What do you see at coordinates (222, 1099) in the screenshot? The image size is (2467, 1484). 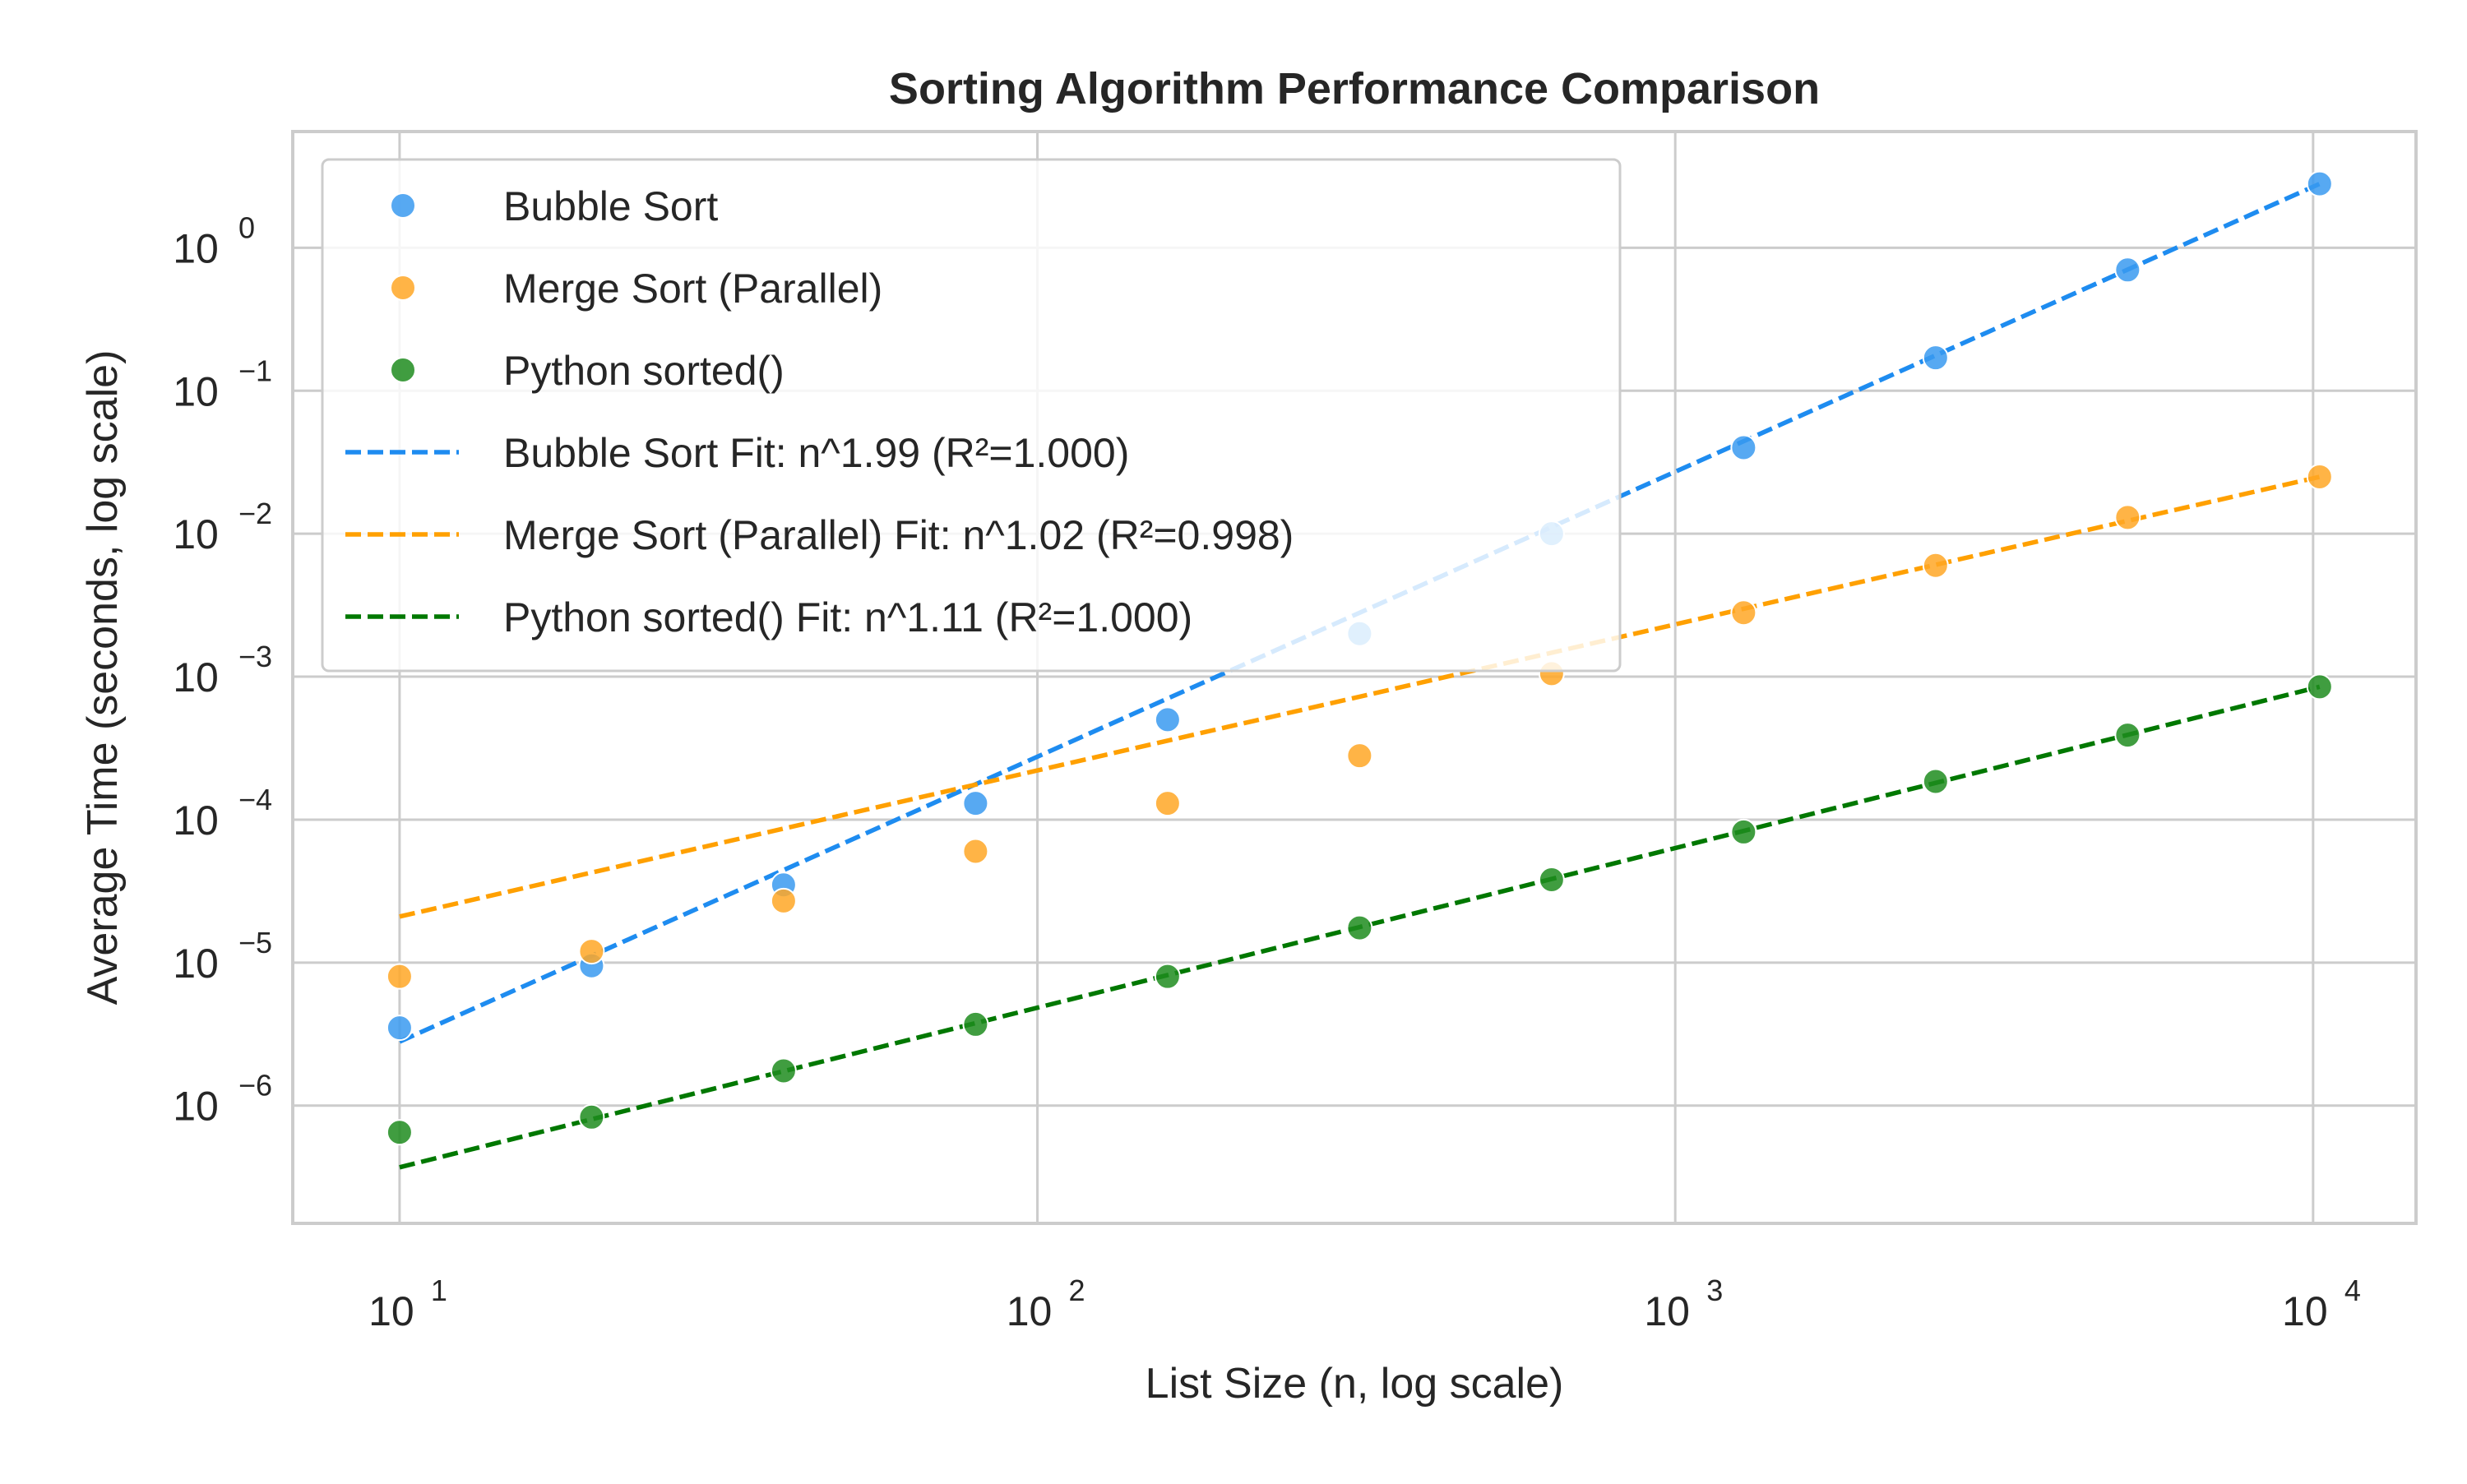 I see `y-tick-label: 10 −6` at bounding box center [222, 1099].